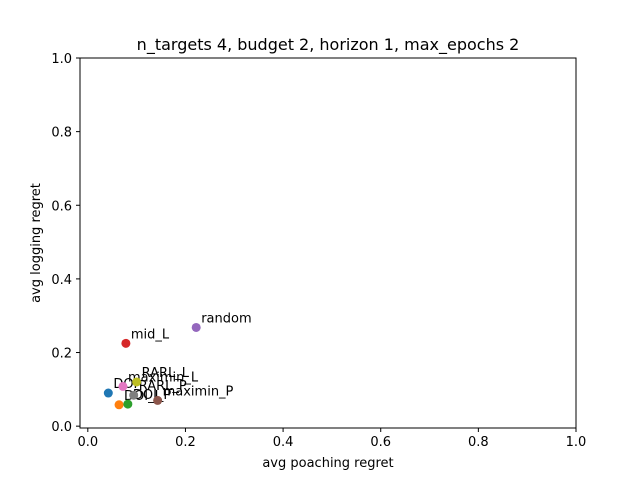  Describe the element at coordinates (380, 442) in the screenshot. I see `x-tick-label: 0.6` at that location.